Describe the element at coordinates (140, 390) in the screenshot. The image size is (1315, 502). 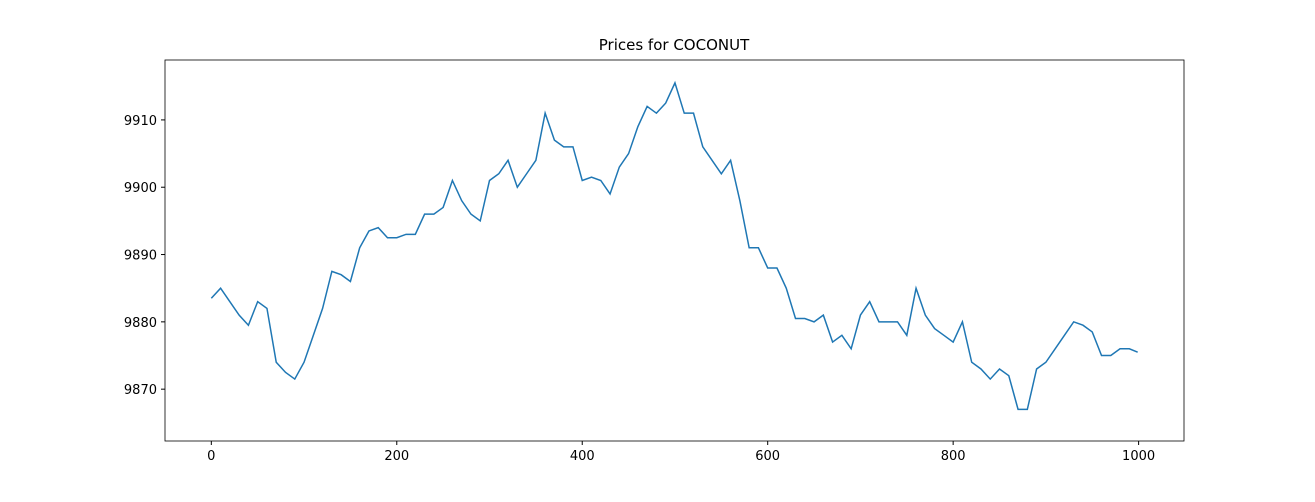
I see `y-tick-label: 9870` at that location.